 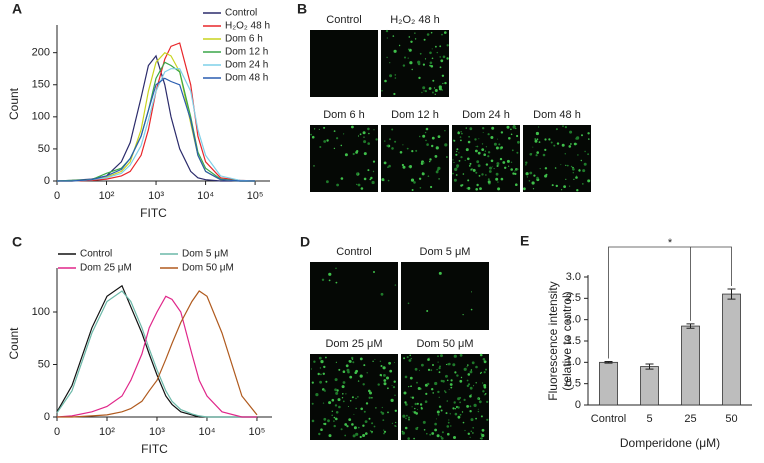 What do you see at coordinates (354, 296) in the screenshot?
I see `micrograph` at bounding box center [354, 296].